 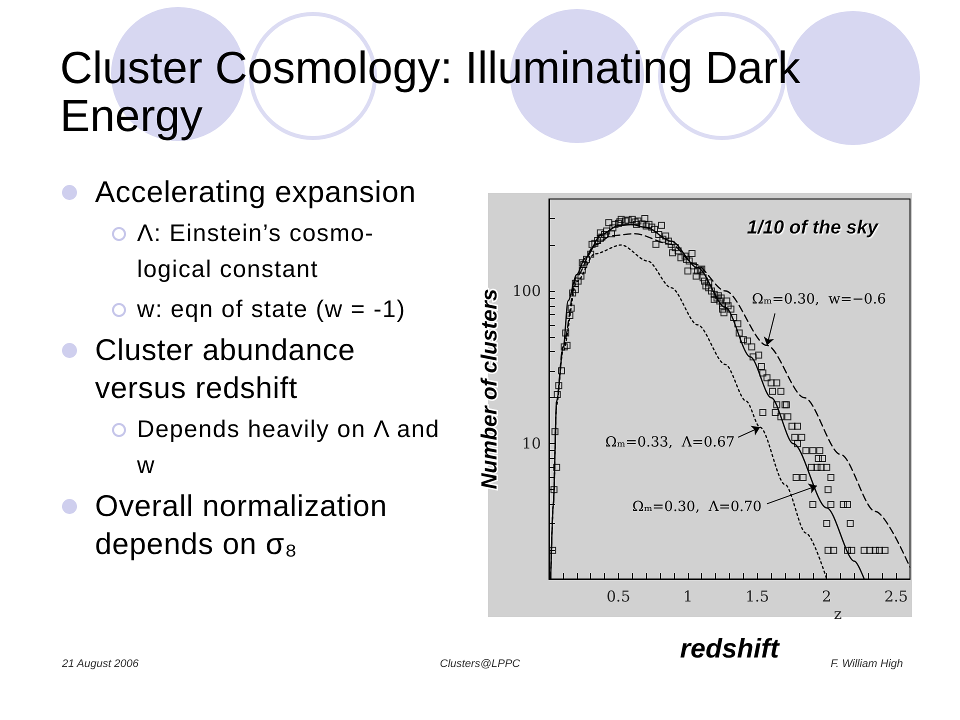 What do you see at coordinates (489, 389) in the screenshot?
I see `y-axis-title: Number of clusters` at bounding box center [489, 389].